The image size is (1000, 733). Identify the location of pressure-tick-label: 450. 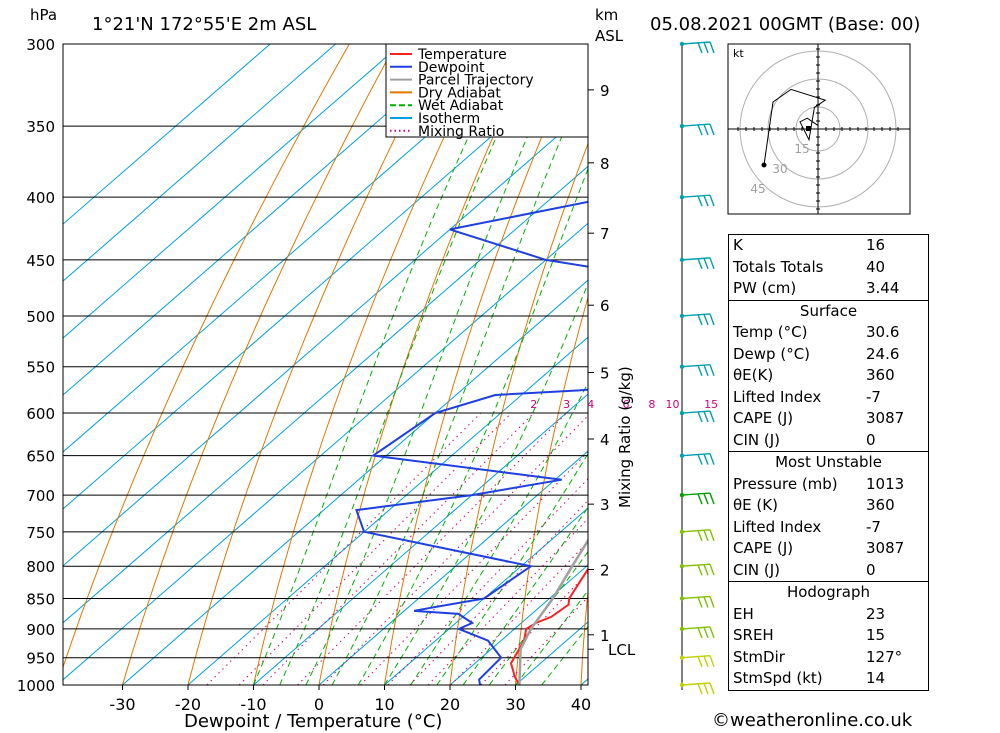
(40, 261).